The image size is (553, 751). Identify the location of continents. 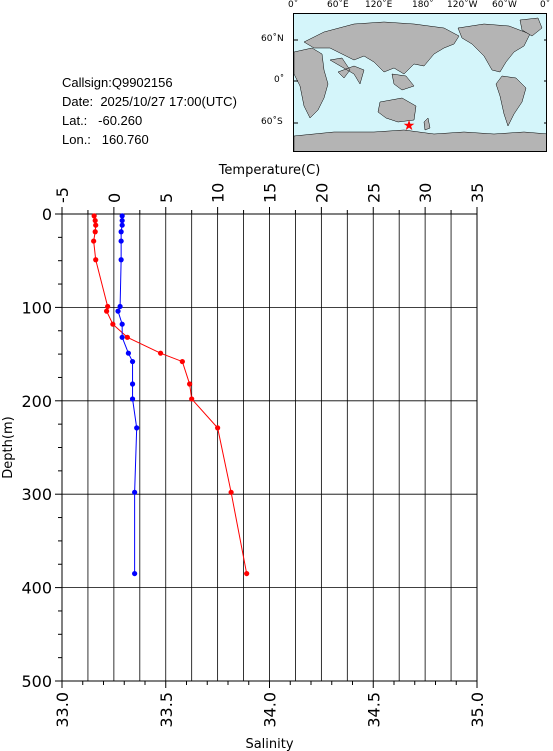
(420, 84).